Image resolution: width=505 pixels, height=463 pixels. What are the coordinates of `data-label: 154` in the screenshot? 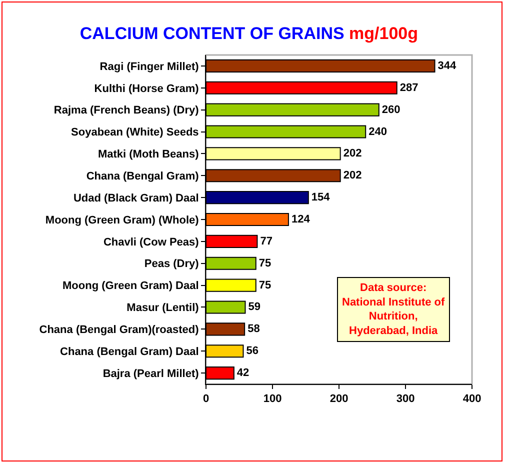 It's located at (321, 198).